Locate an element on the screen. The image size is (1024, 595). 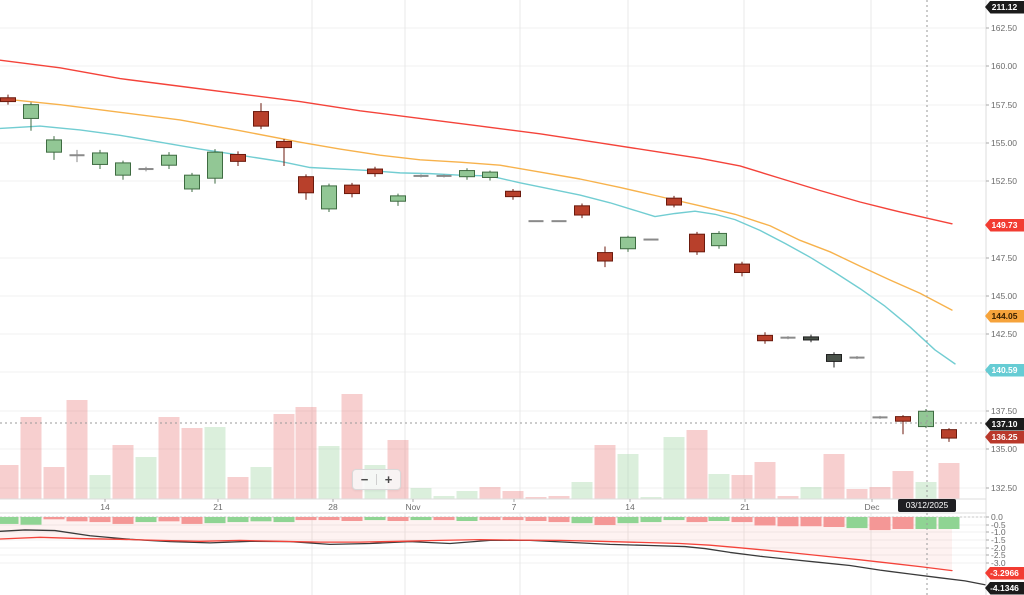
price-axis-tick-label: 155.00 is located at coordinates (1004, 143).